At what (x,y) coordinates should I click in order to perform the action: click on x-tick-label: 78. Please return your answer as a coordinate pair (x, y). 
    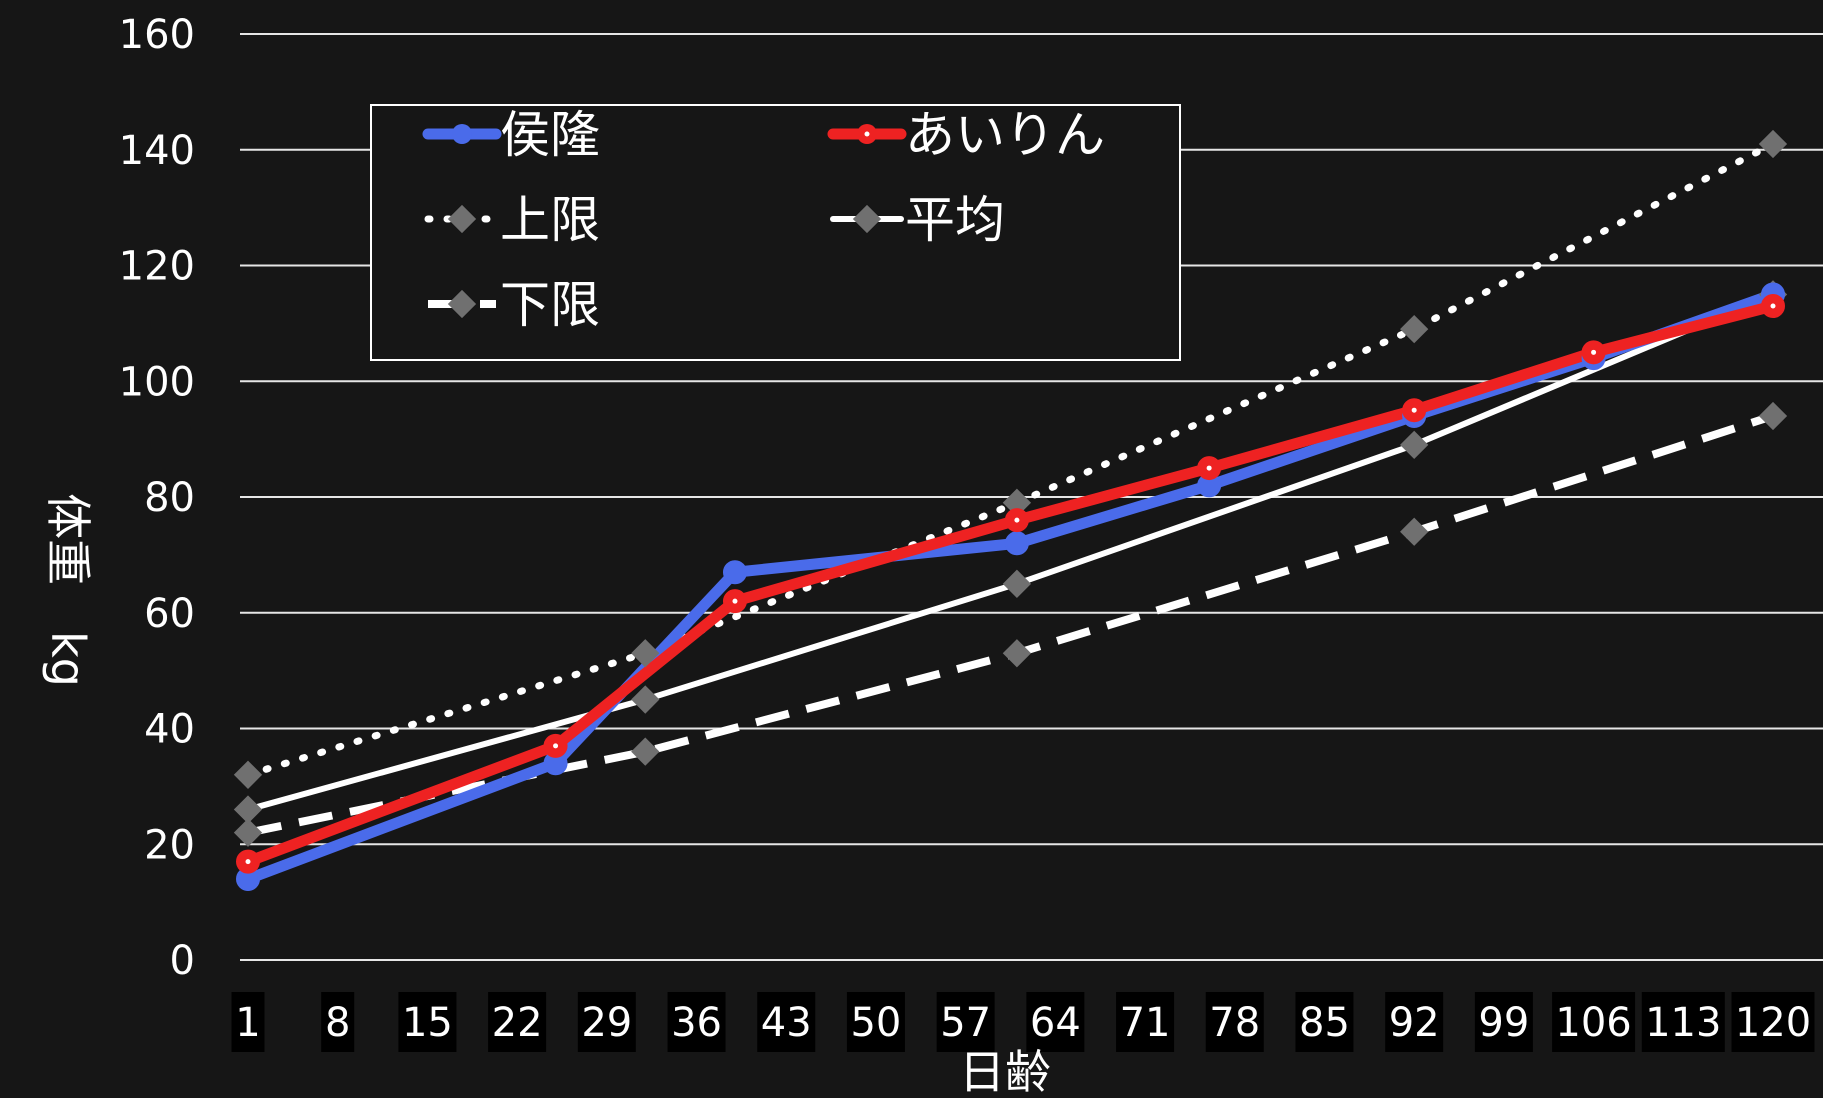
    Looking at the image, I should click on (1234, 1023).